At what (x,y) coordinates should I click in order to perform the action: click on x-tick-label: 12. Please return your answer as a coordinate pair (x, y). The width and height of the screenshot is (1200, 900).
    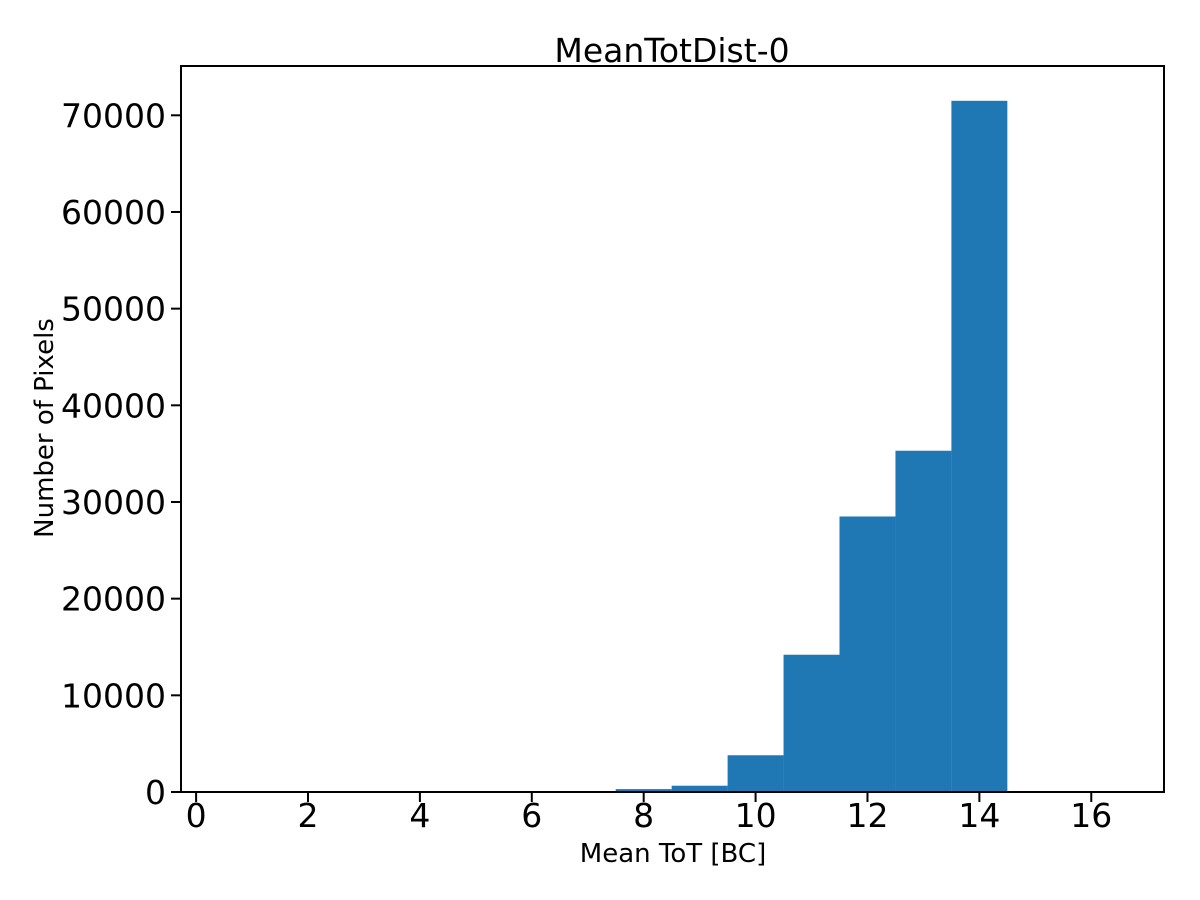
    Looking at the image, I should click on (867, 815).